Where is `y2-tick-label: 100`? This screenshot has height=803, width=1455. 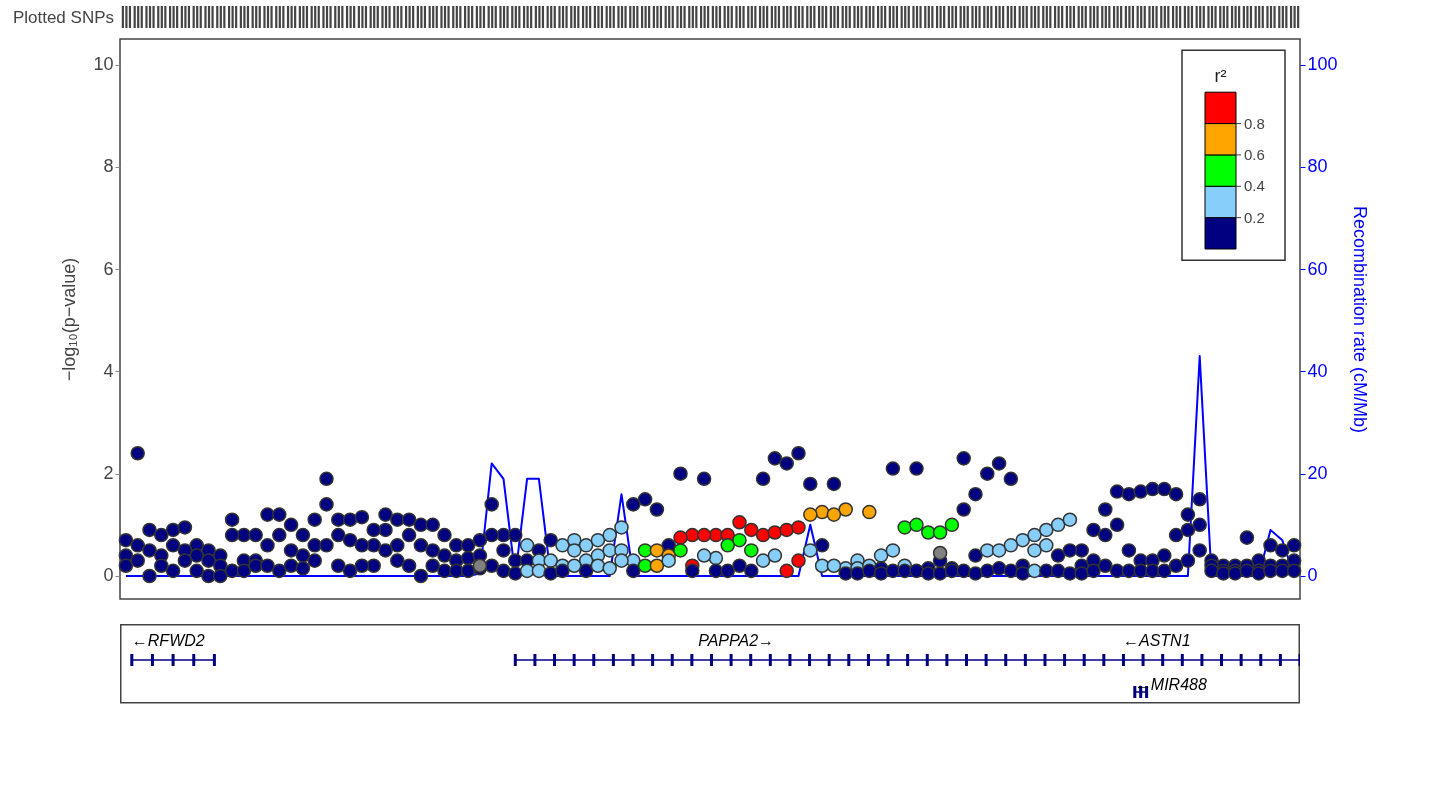
y2-tick-label: 100 is located at coordinates (1322, 64).